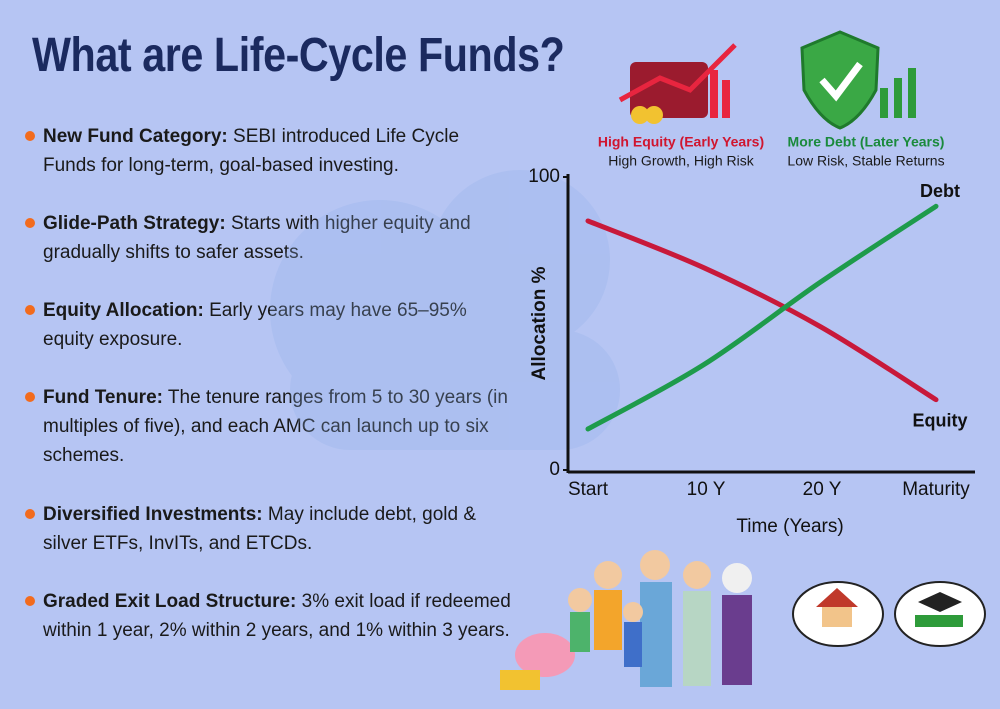  Describe the element at coordinates (940, 191) in the screenshot. I see `series-label: Debt` at that location.